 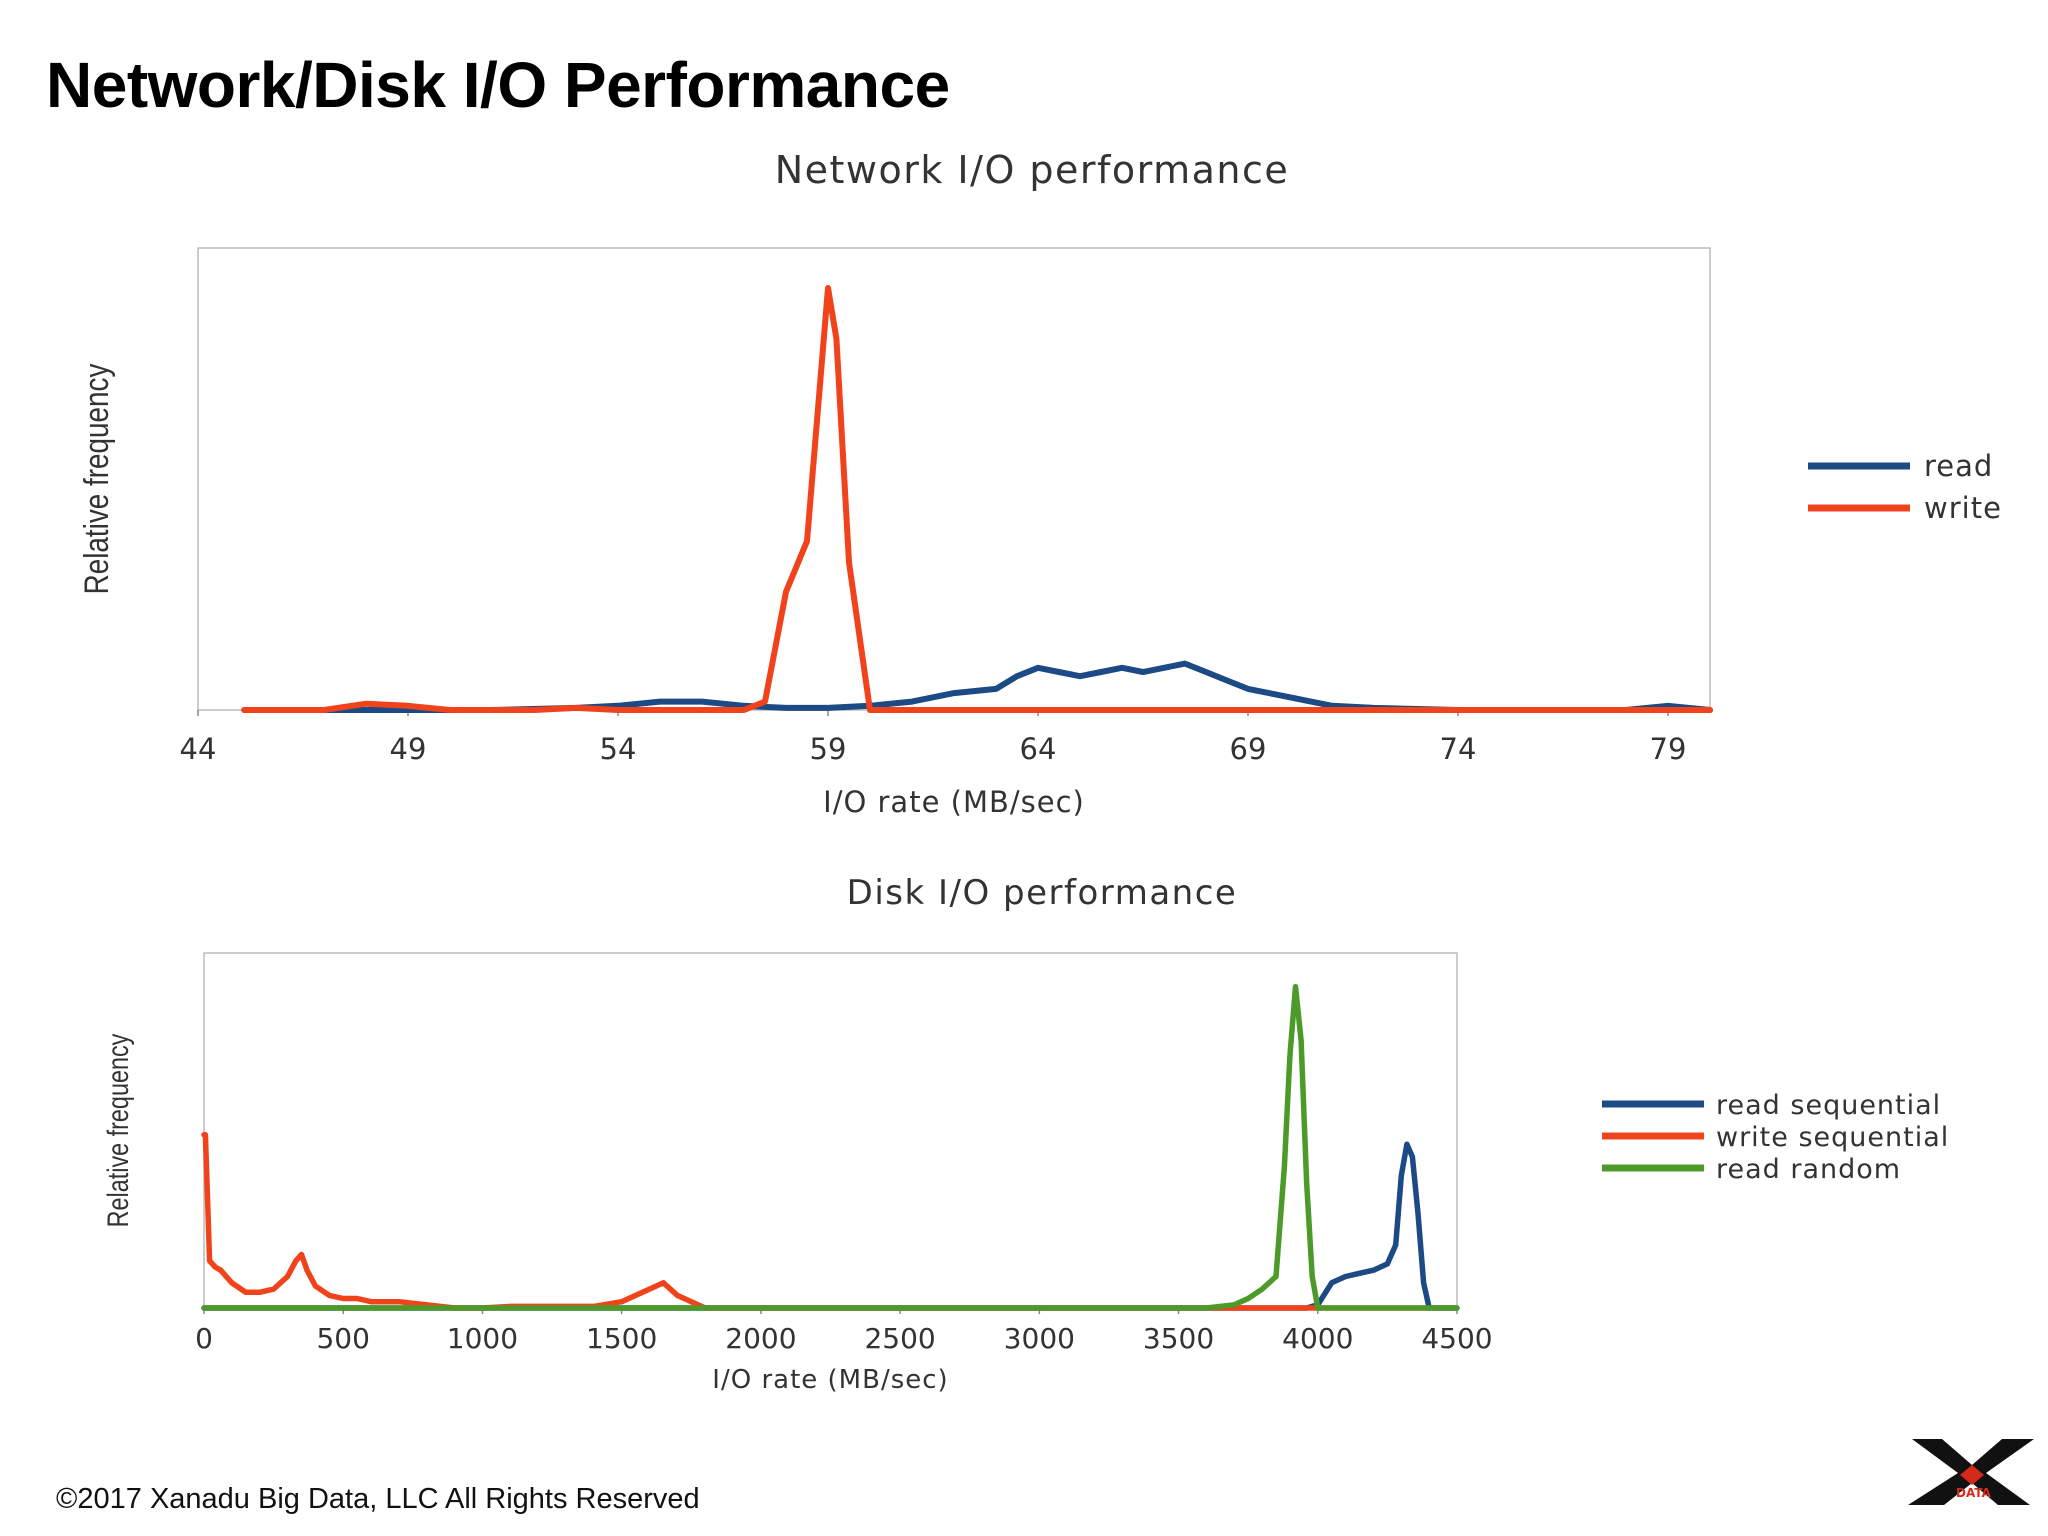 I want to click on x-tick-label: 2500, so click(x=899, y=1338).